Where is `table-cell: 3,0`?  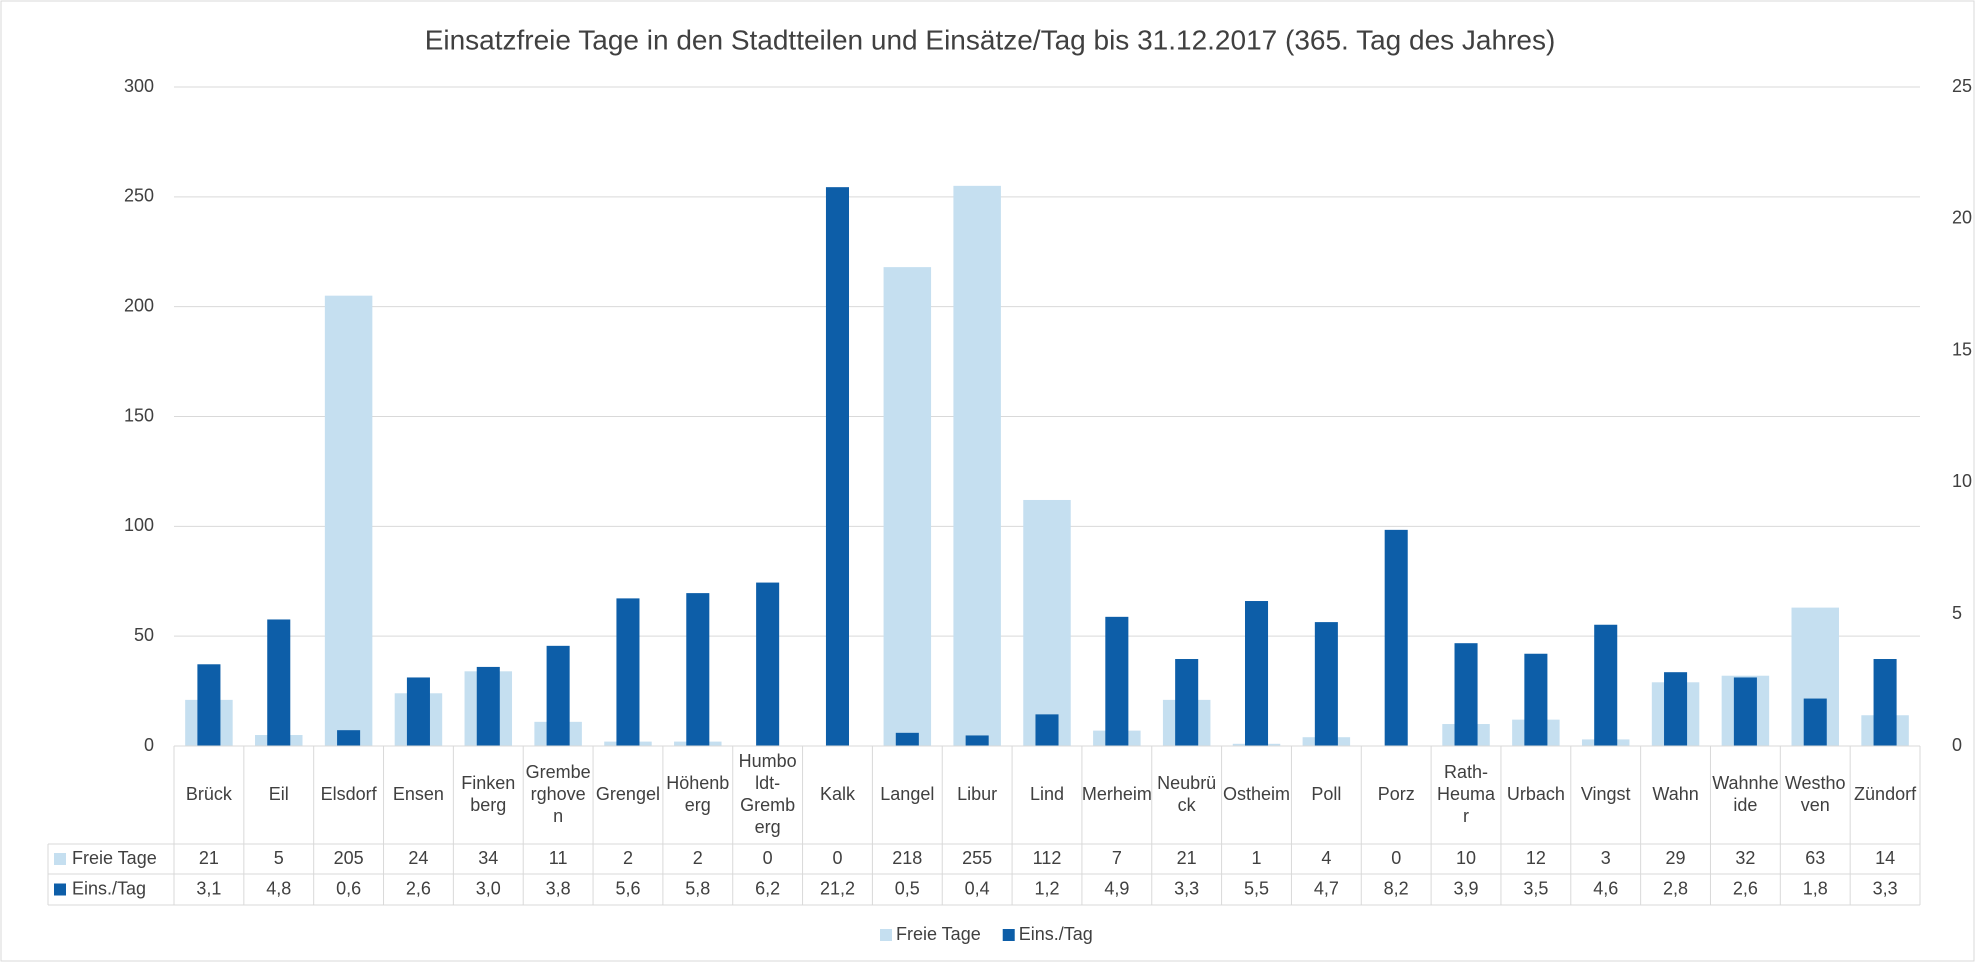
table-cell: 3,0 is located at coordinates (488, 888).